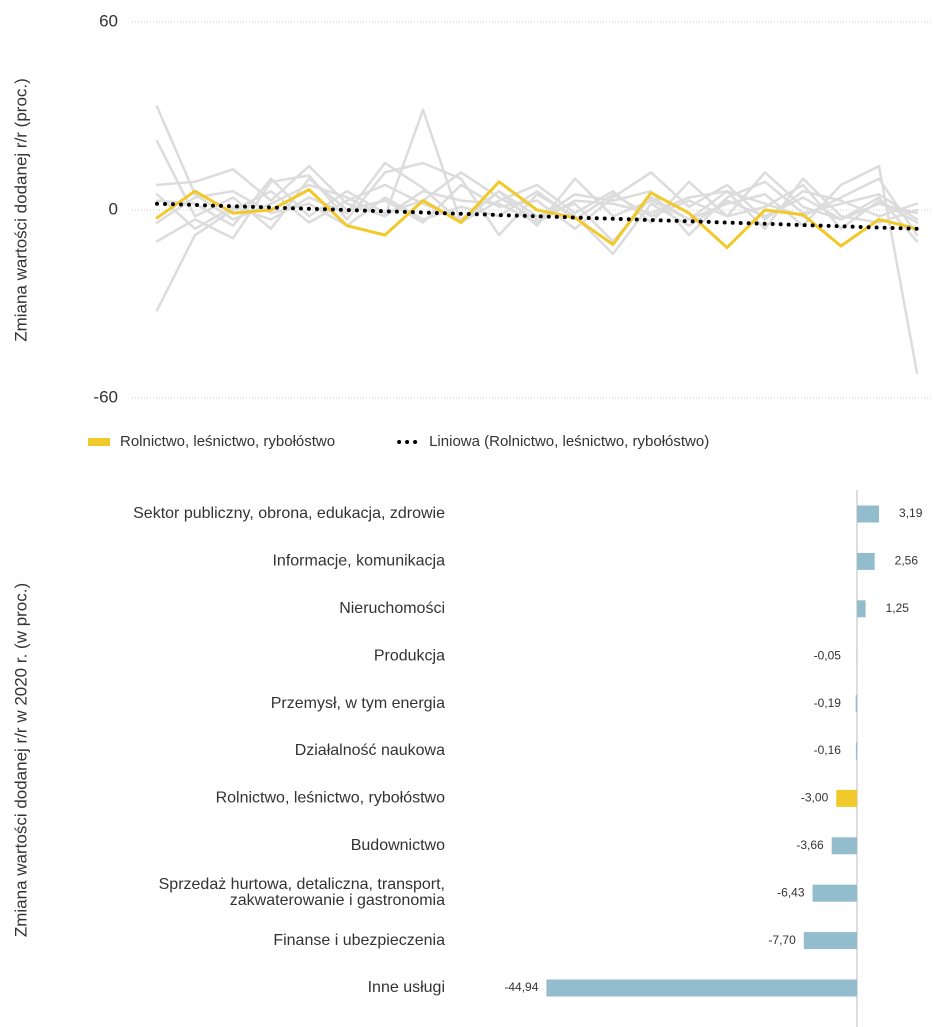  What do you see at coordinates (398, 845) in the screenshot?
I see `category-label: Budownictwo` at bounding box center [398, 845].